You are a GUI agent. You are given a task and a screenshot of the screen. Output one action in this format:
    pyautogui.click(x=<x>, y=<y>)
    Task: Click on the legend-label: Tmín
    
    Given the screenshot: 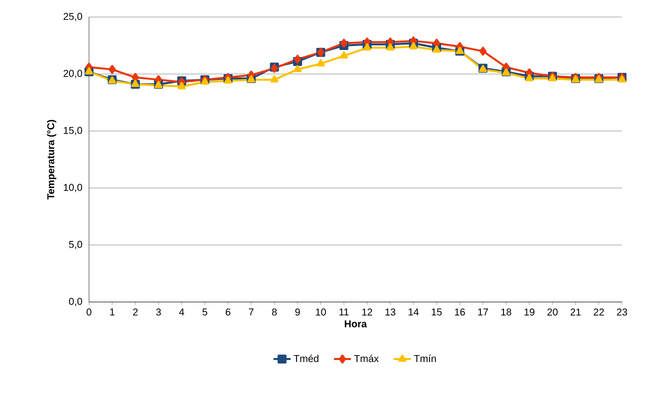 What is the action you would take?
    pyautogui.click(x=425, y=358)
    